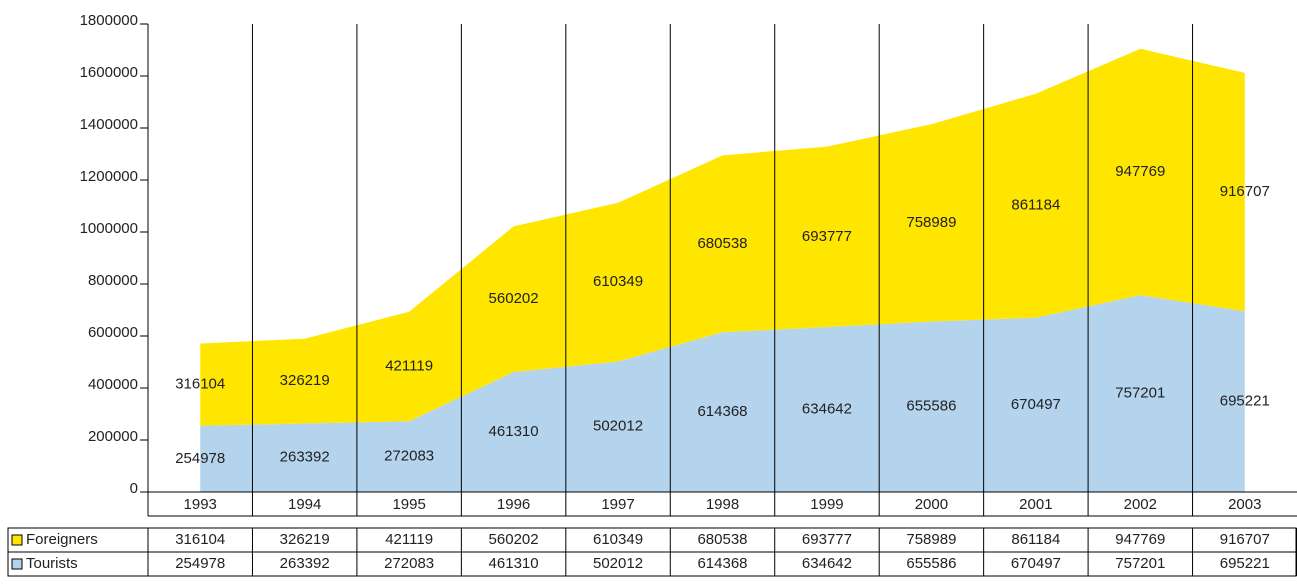 The height and width of the screenshot is (584, 1297). I want to click on y-tick-label: 1200000, so click(109, 176).